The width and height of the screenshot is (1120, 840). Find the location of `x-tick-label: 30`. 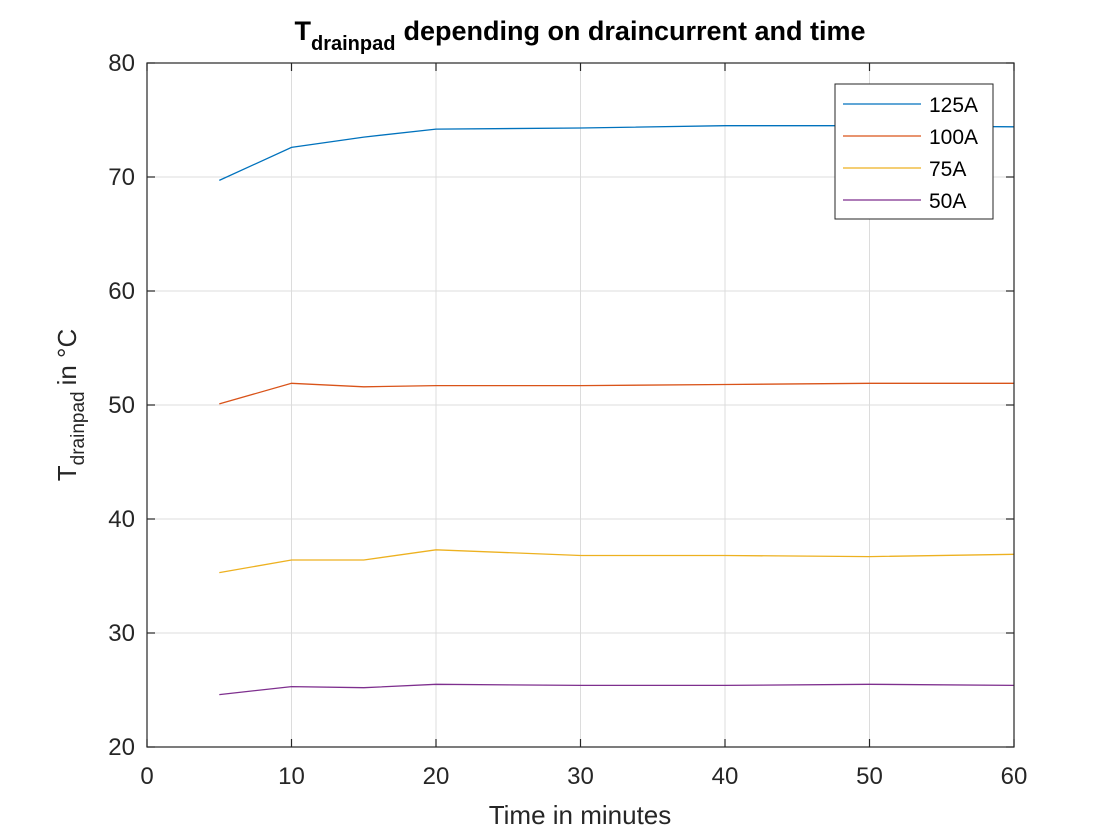

x-tick-label: 30 is located at coordinates (580, 776).